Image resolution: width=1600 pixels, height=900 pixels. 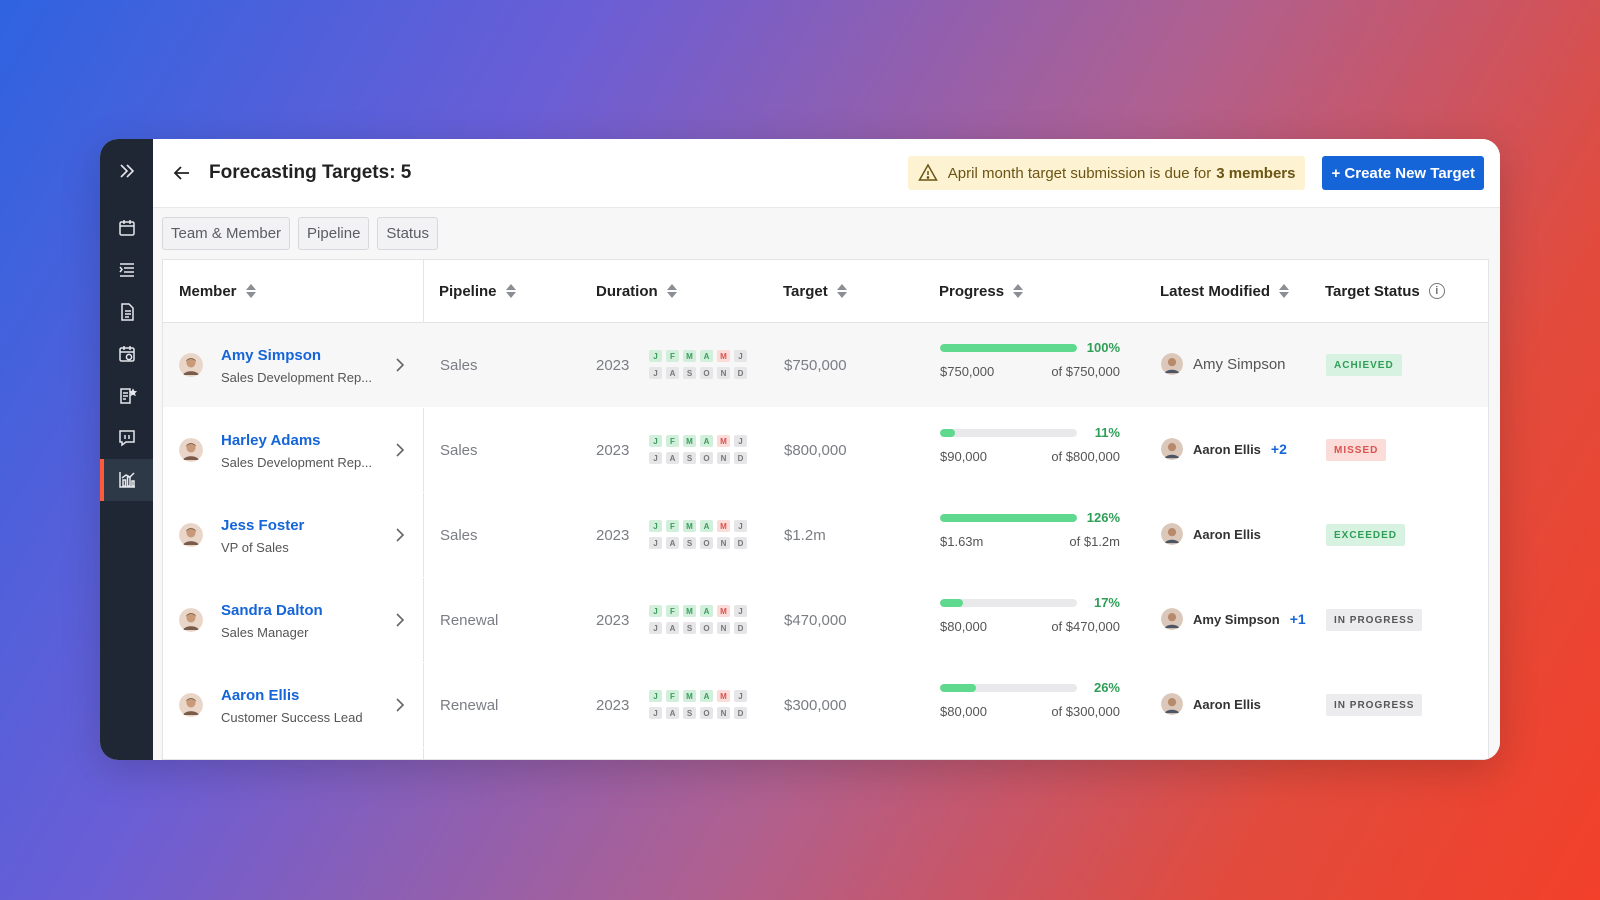 What do you see at coordinates (1403, 173) in the screenshot?
I see `create-new-target-button: + Create New Target` at bounding box center [1403, 173].